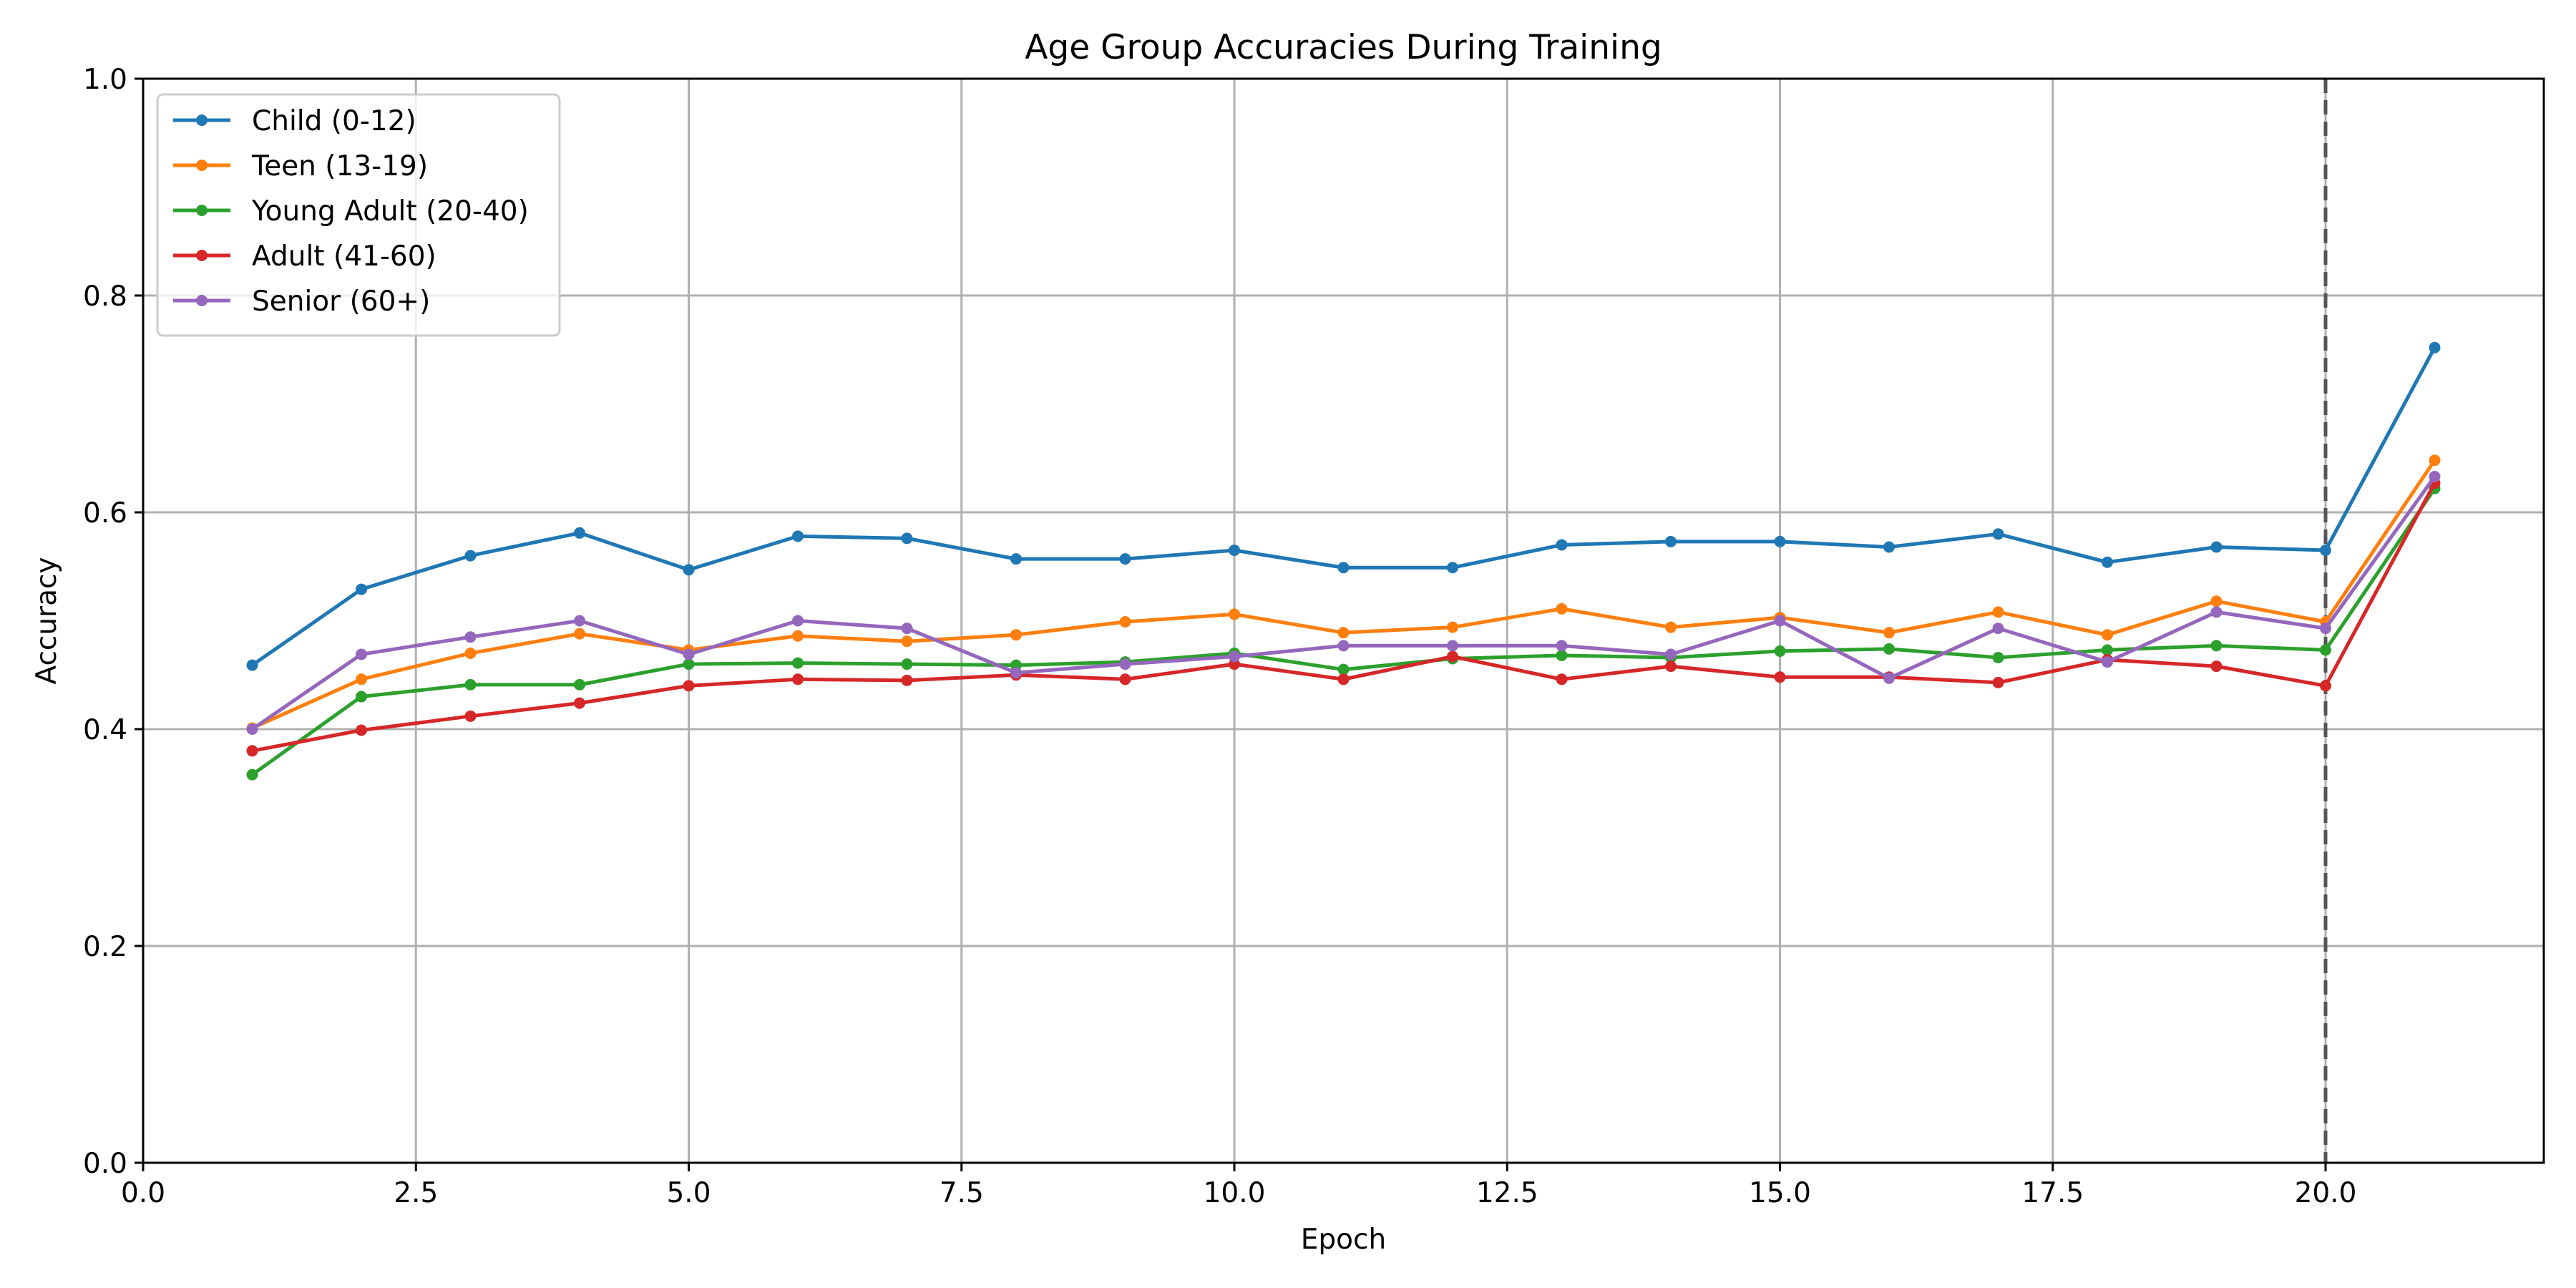 The image size is (2576, 1288). I want to click on x-tick-label: 5.0, so click(688, 1193).